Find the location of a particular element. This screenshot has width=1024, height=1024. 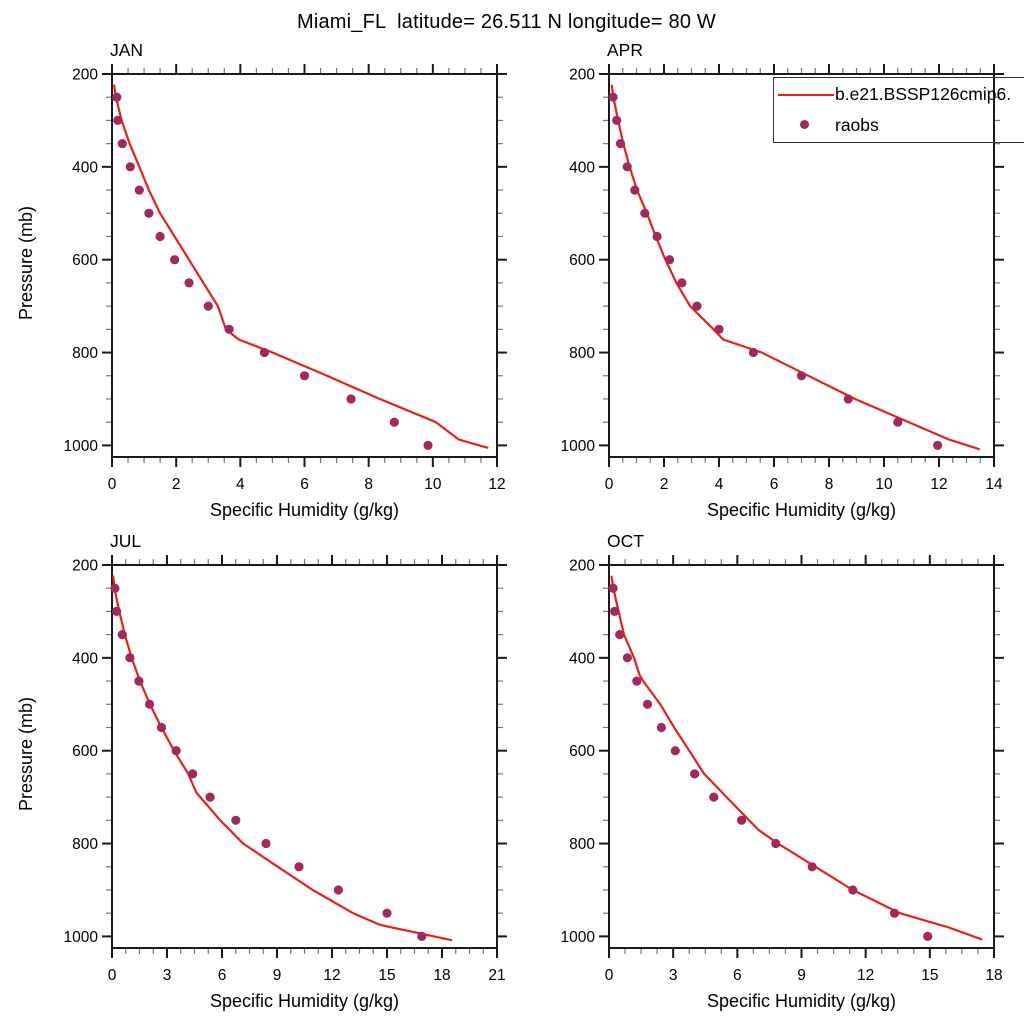

svg-text: 10 is located at coordinates (884, 484).